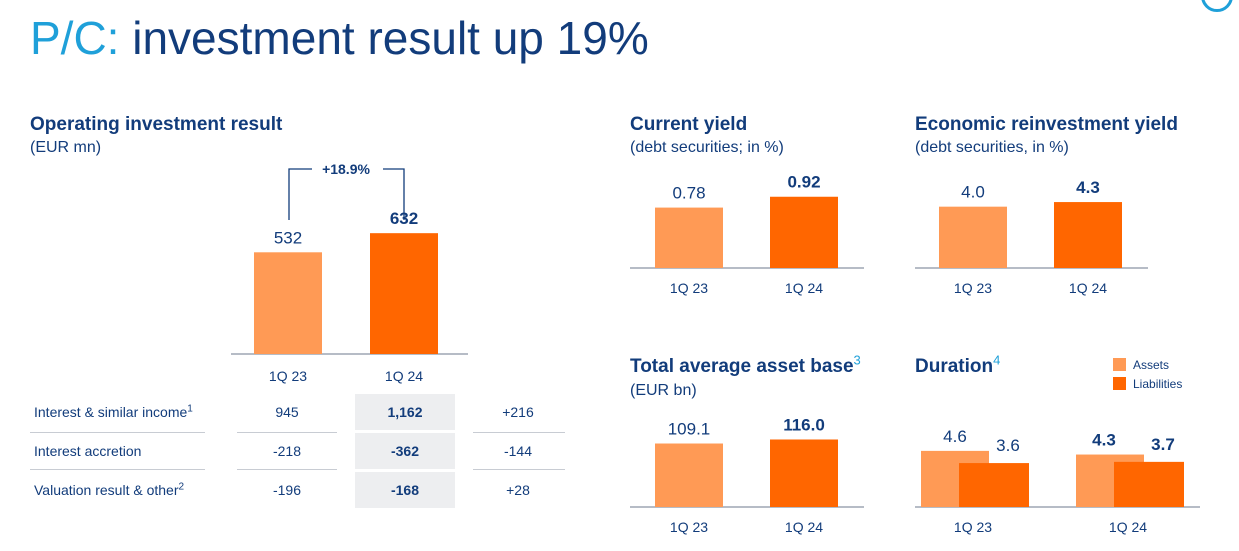  What do you see at coordinates (518, 490) in the screenshot?
I see `row-delta-value: +28` at bounding box center [518, 490].